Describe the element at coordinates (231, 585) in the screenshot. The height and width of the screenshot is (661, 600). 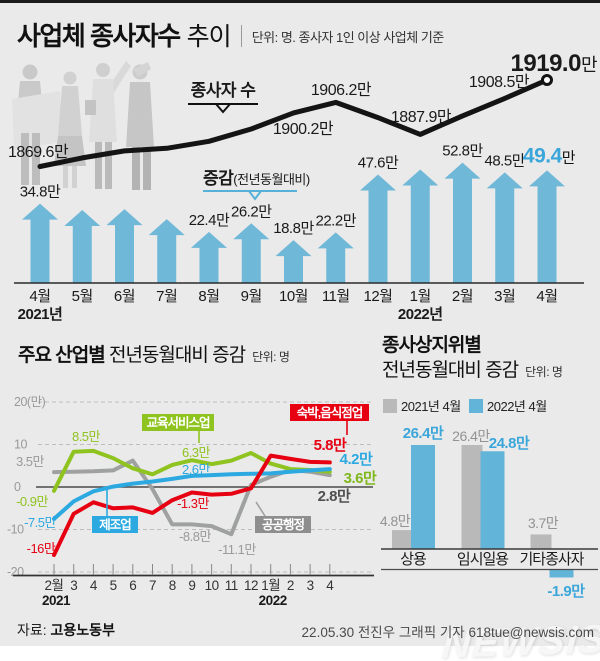
I see `month-label: 11` at that location.